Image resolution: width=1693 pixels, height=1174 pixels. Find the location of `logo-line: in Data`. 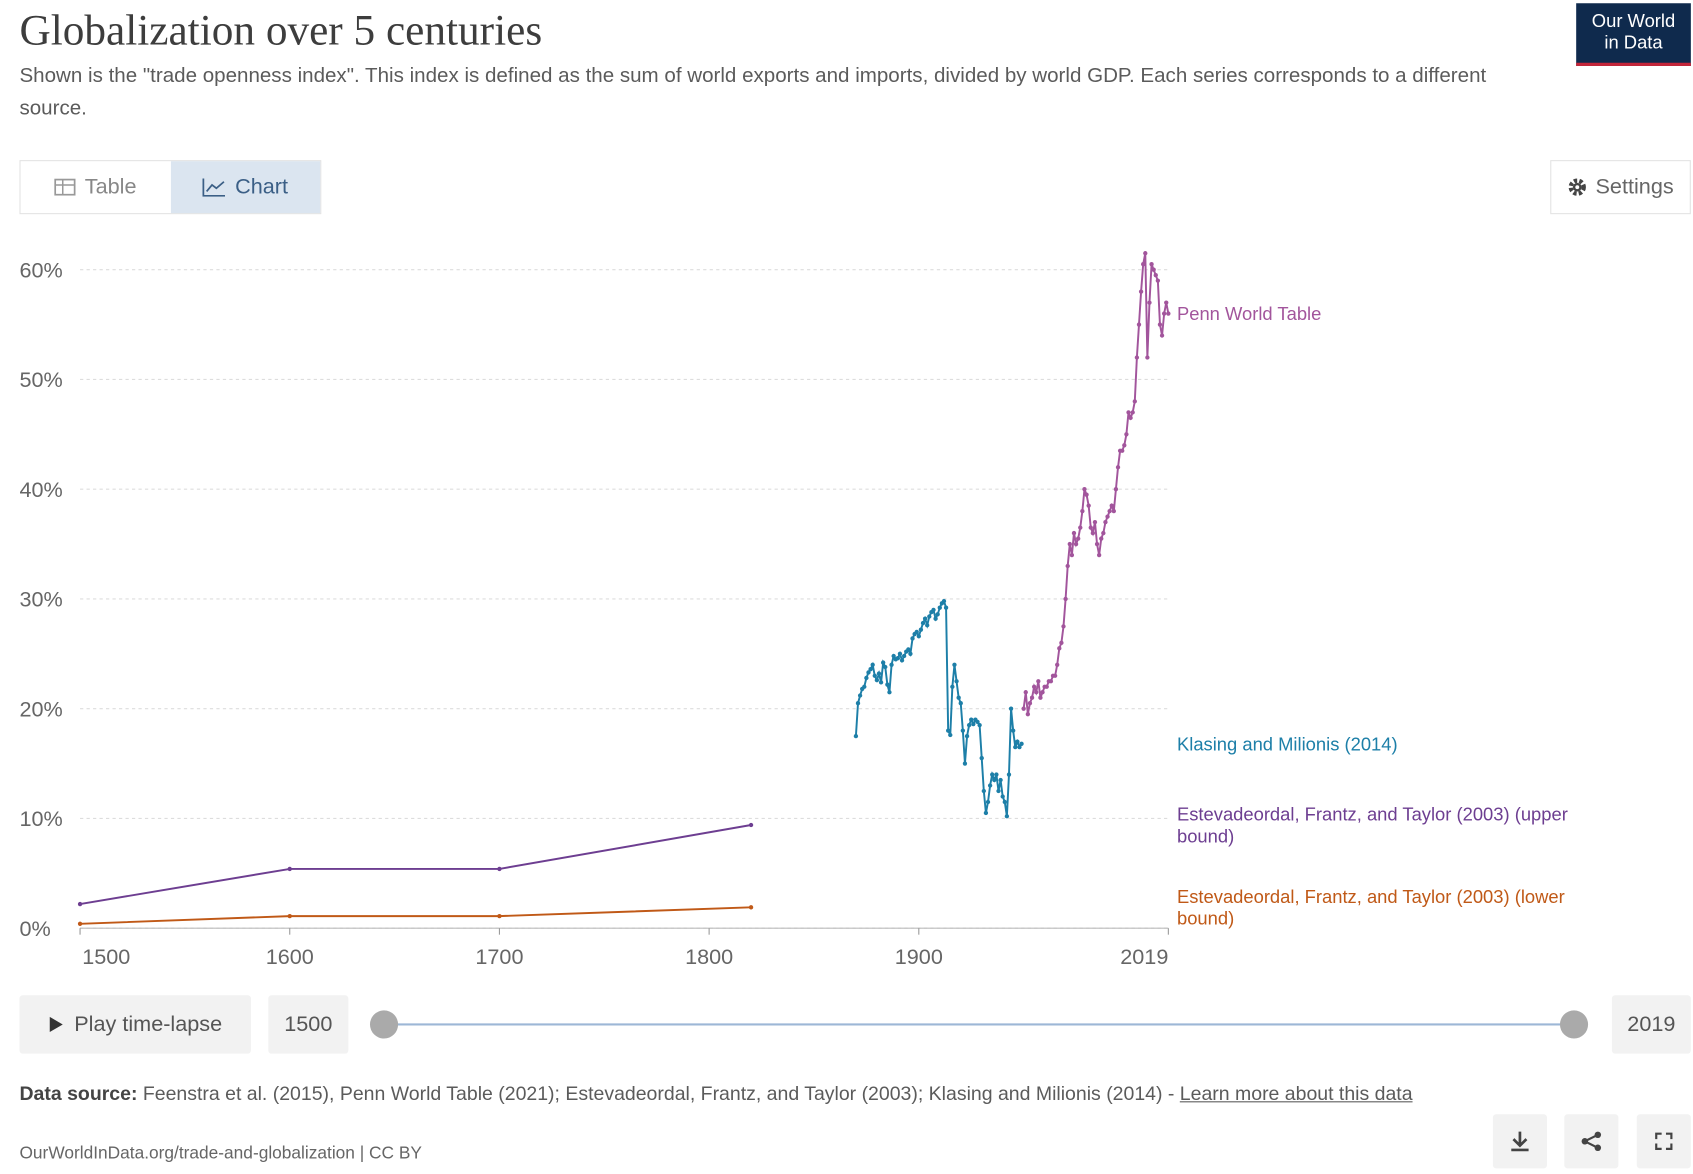

logo-line: in Data is located at coordinates (1633, 43).